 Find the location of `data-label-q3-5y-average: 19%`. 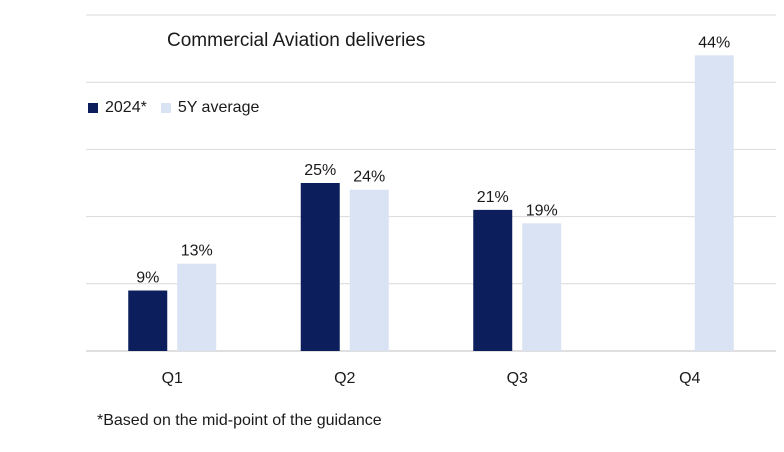

data-label-q3-5y-average: 19% is located at coordinates (542, 210).